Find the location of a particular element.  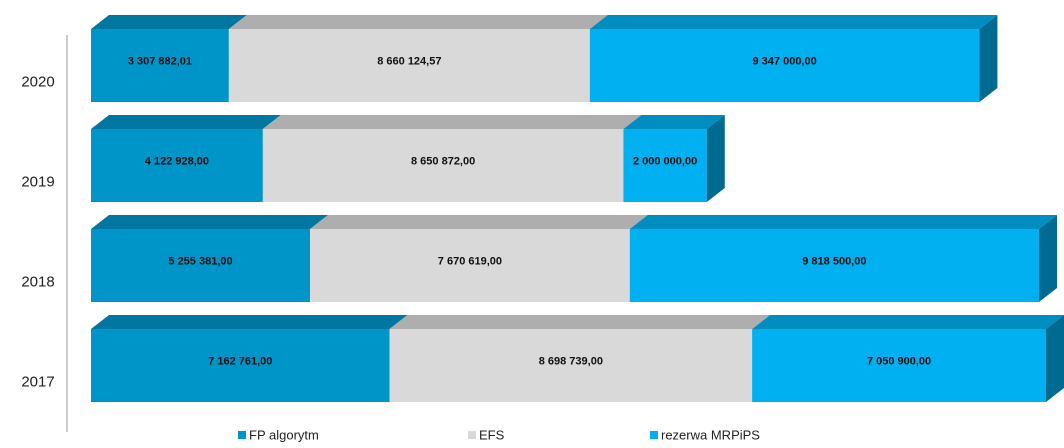

value-label: 8 698 739,00 is located at coordinates (571, 361).